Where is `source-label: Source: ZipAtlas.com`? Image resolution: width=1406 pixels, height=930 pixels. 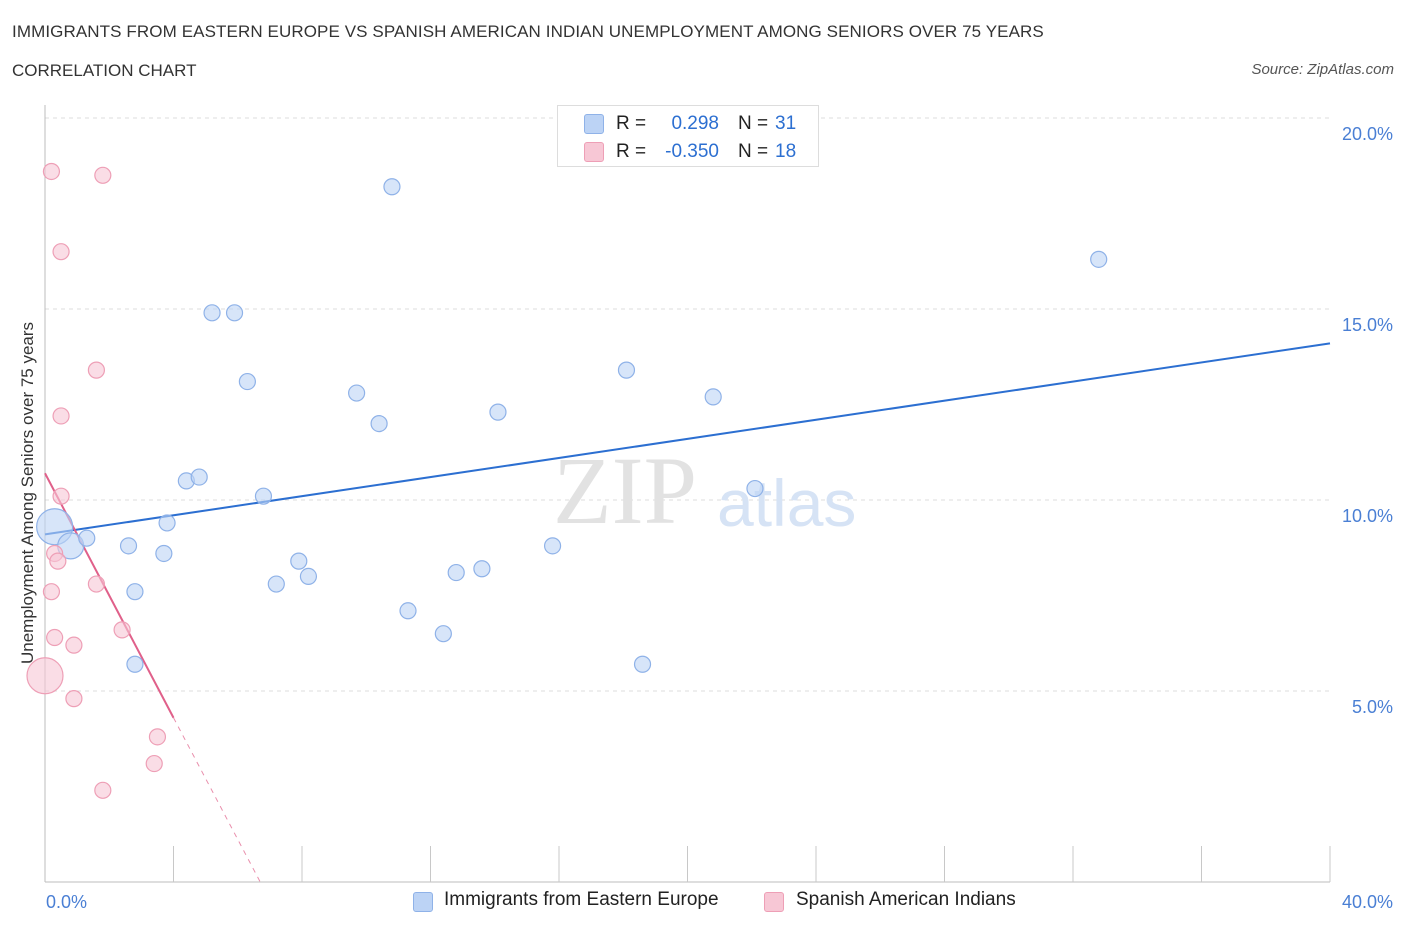 source-label: Source: ZipAtlas.com is located at coordinates (1322, 69).